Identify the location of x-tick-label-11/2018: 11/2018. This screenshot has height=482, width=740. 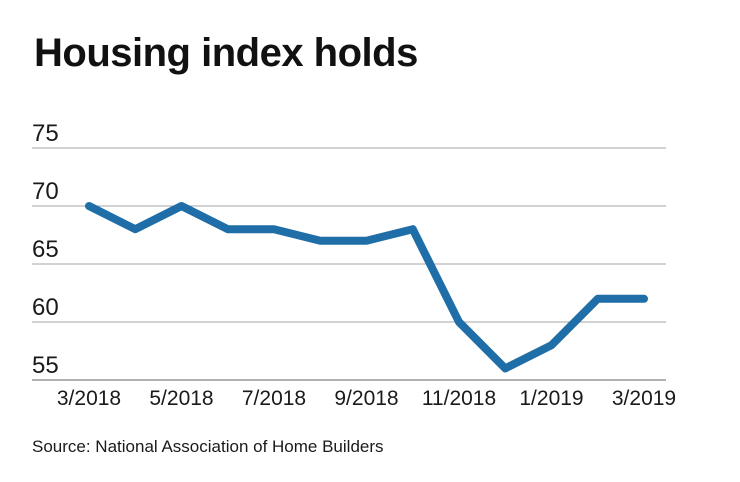
(459, 398).